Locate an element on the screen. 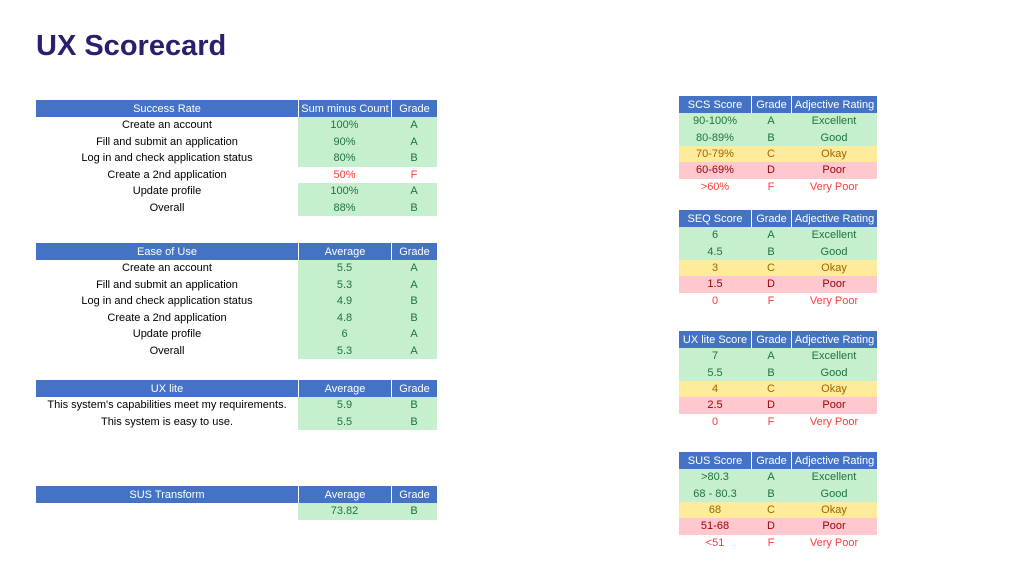 This screenshot has height=576, width=1024. task-label-cell: Create a 2nd application is located at coordinates (167, 174).